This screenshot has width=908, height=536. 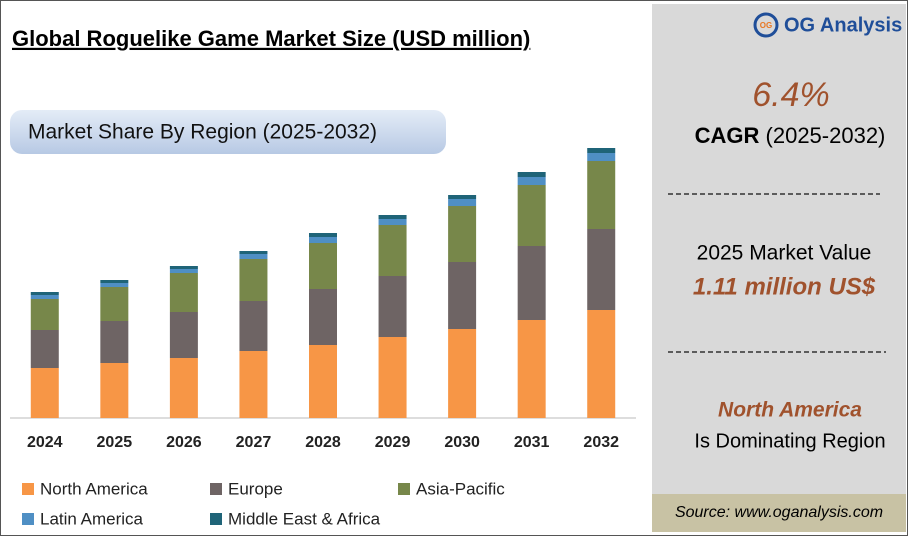 I want to click on x-tick-label: 2028, so click(x=323, y=442).